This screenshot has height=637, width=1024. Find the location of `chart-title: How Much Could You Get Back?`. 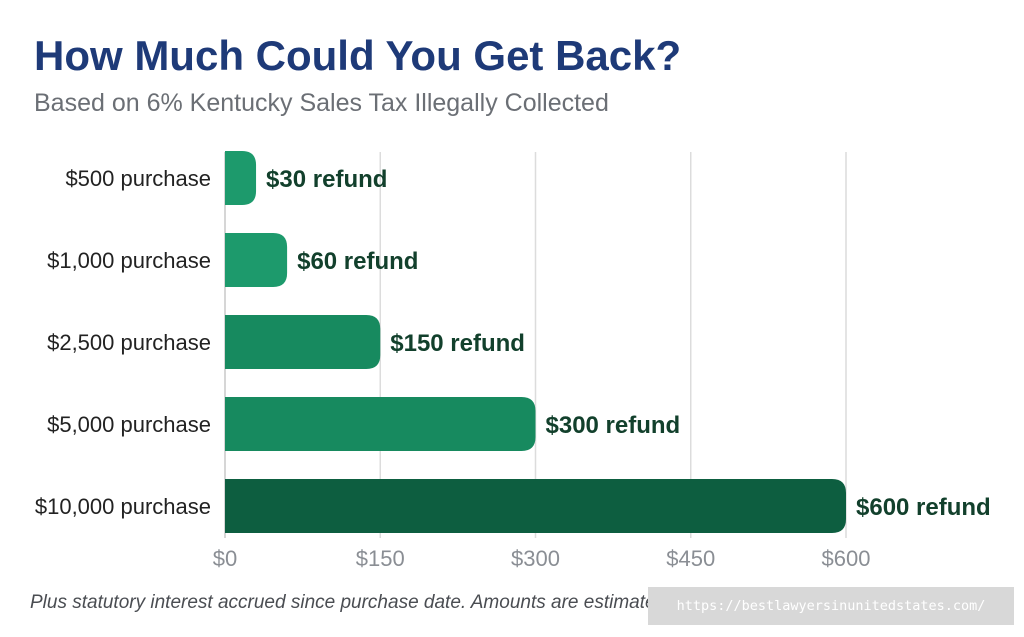

chart-title: How Much Could You Get Back? is located at coordinates (358, 55).